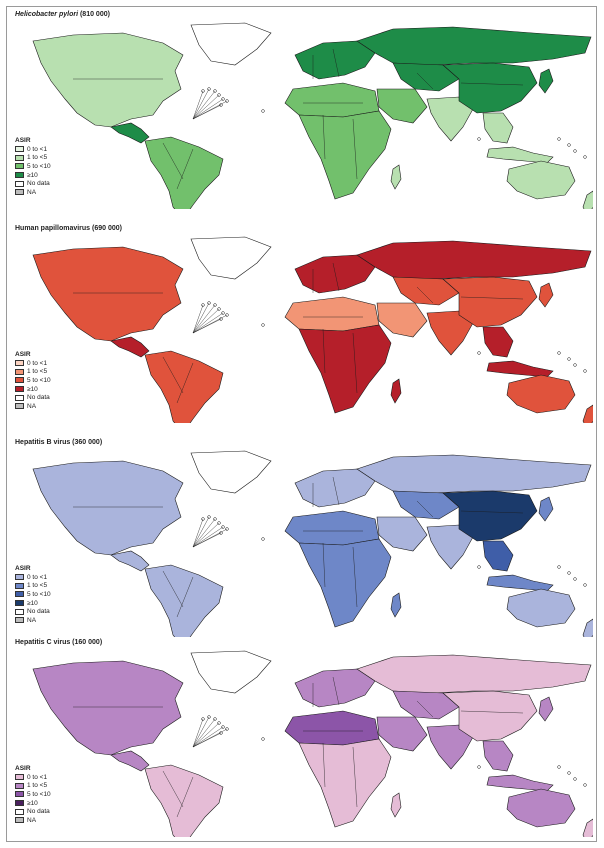 This screenshot has height=848, width=604. I want to click on panel-title-text: (810 000), so click(94, 14).